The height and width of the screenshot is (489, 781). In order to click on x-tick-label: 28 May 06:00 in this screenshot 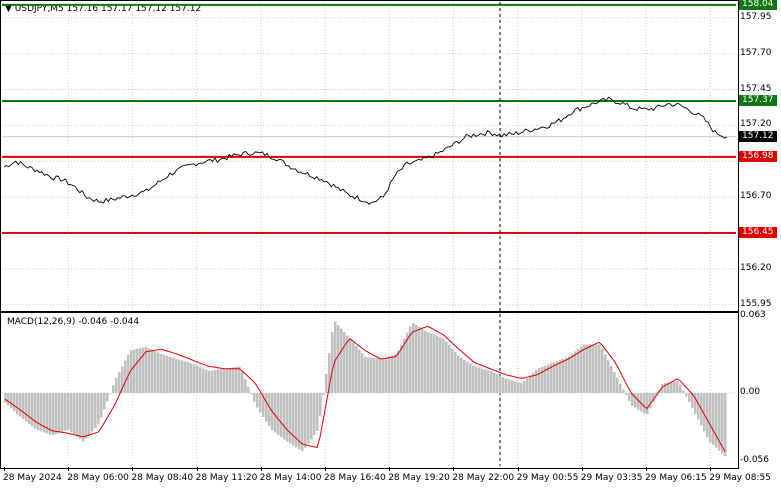, I will do `click(98, 478)`.